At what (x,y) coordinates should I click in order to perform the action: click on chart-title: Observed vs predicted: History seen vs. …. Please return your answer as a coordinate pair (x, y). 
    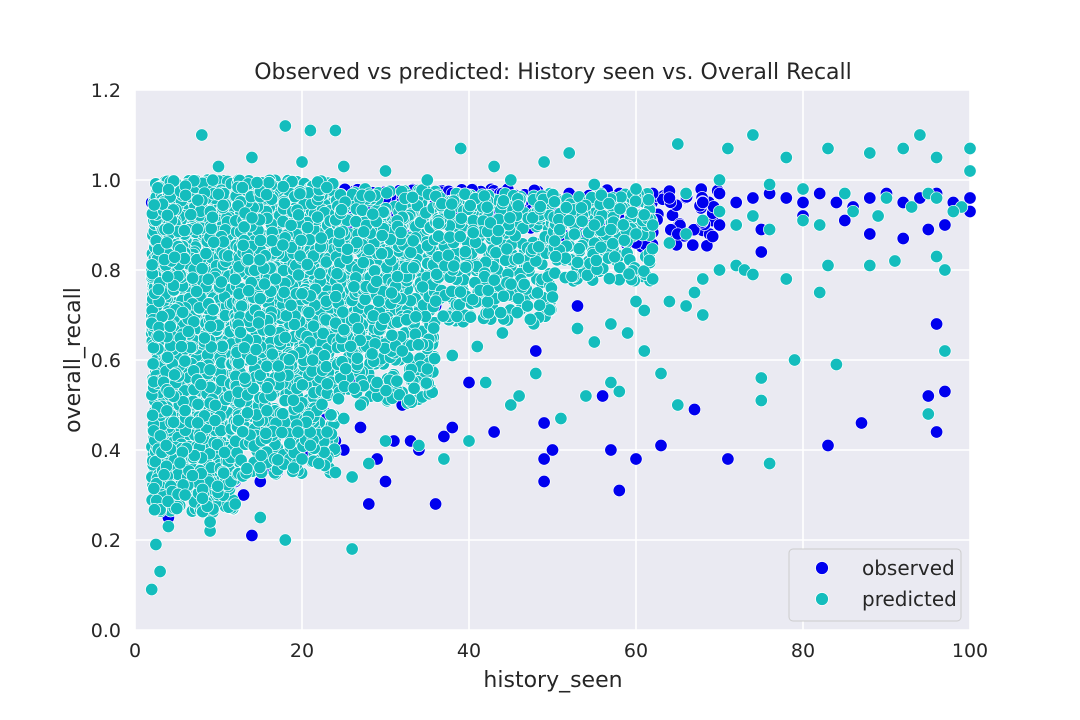
    Looking at the image, I should click on (553, 72).